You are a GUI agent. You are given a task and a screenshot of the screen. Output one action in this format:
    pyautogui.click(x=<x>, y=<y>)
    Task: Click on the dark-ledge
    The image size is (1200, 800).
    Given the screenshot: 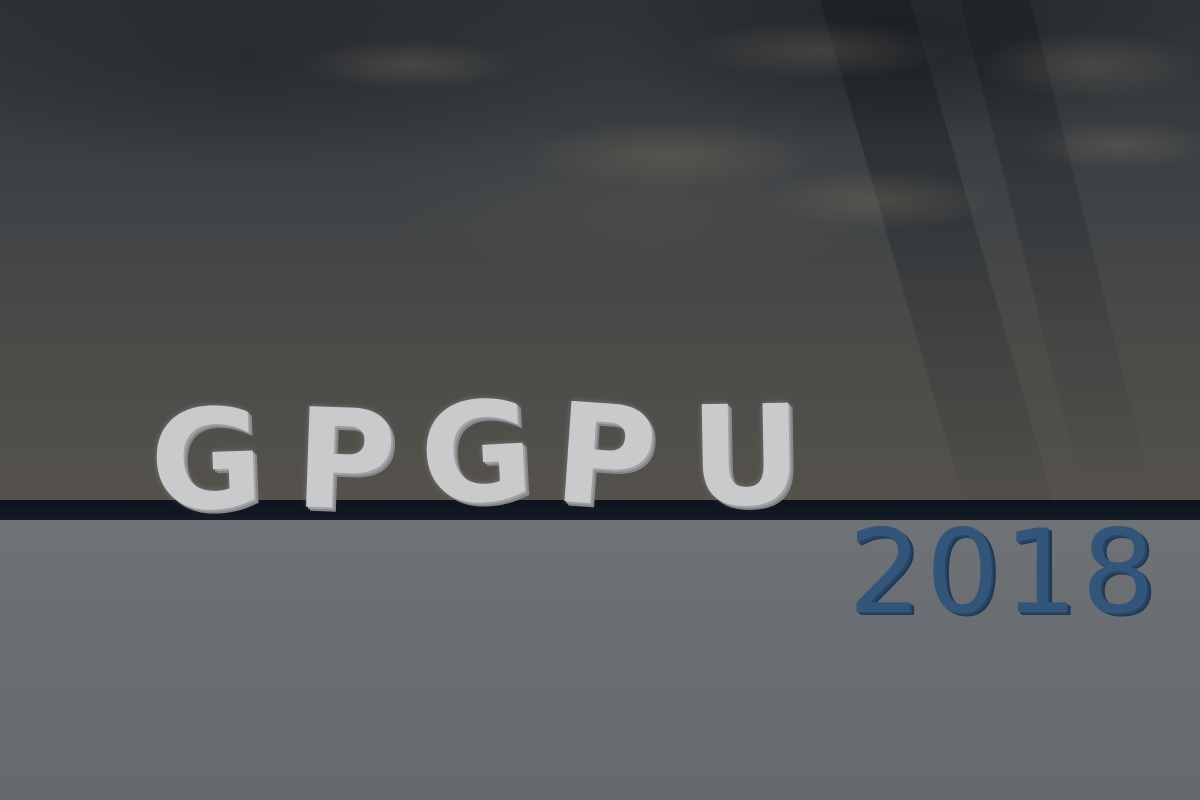 What is the action you would take?
    pyautogui.click(x=600, y=510)
    